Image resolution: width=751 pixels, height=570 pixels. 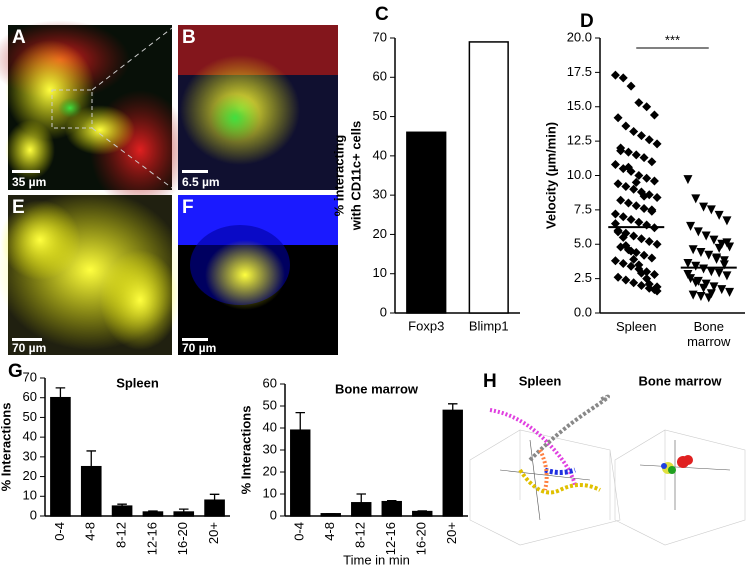 What do you see at coordinates (550, 175) in the screenshot?
I see `y-axis-label: Velocity (µm/min)` at bounding box center [550, 175].